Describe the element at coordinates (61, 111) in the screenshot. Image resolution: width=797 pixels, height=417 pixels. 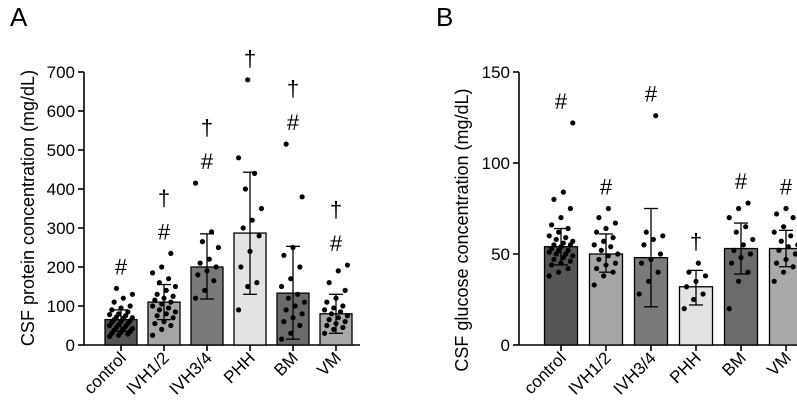
I see `panel-a-y-tick-label: 600` at that location.